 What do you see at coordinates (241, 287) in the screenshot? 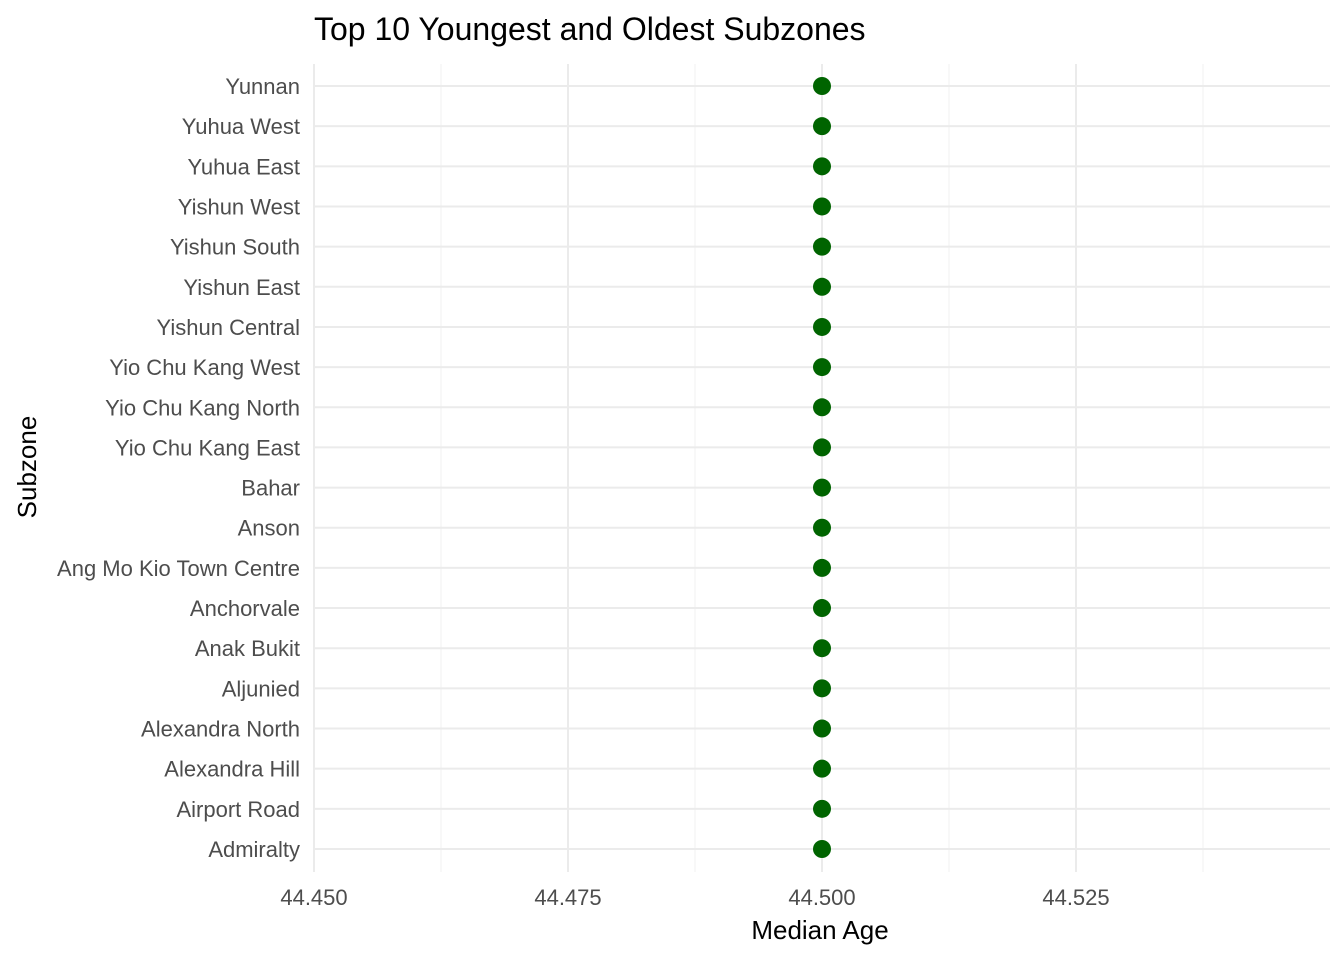
I see `y-tick-label: Yishun East` at bounding box center [241, 287].